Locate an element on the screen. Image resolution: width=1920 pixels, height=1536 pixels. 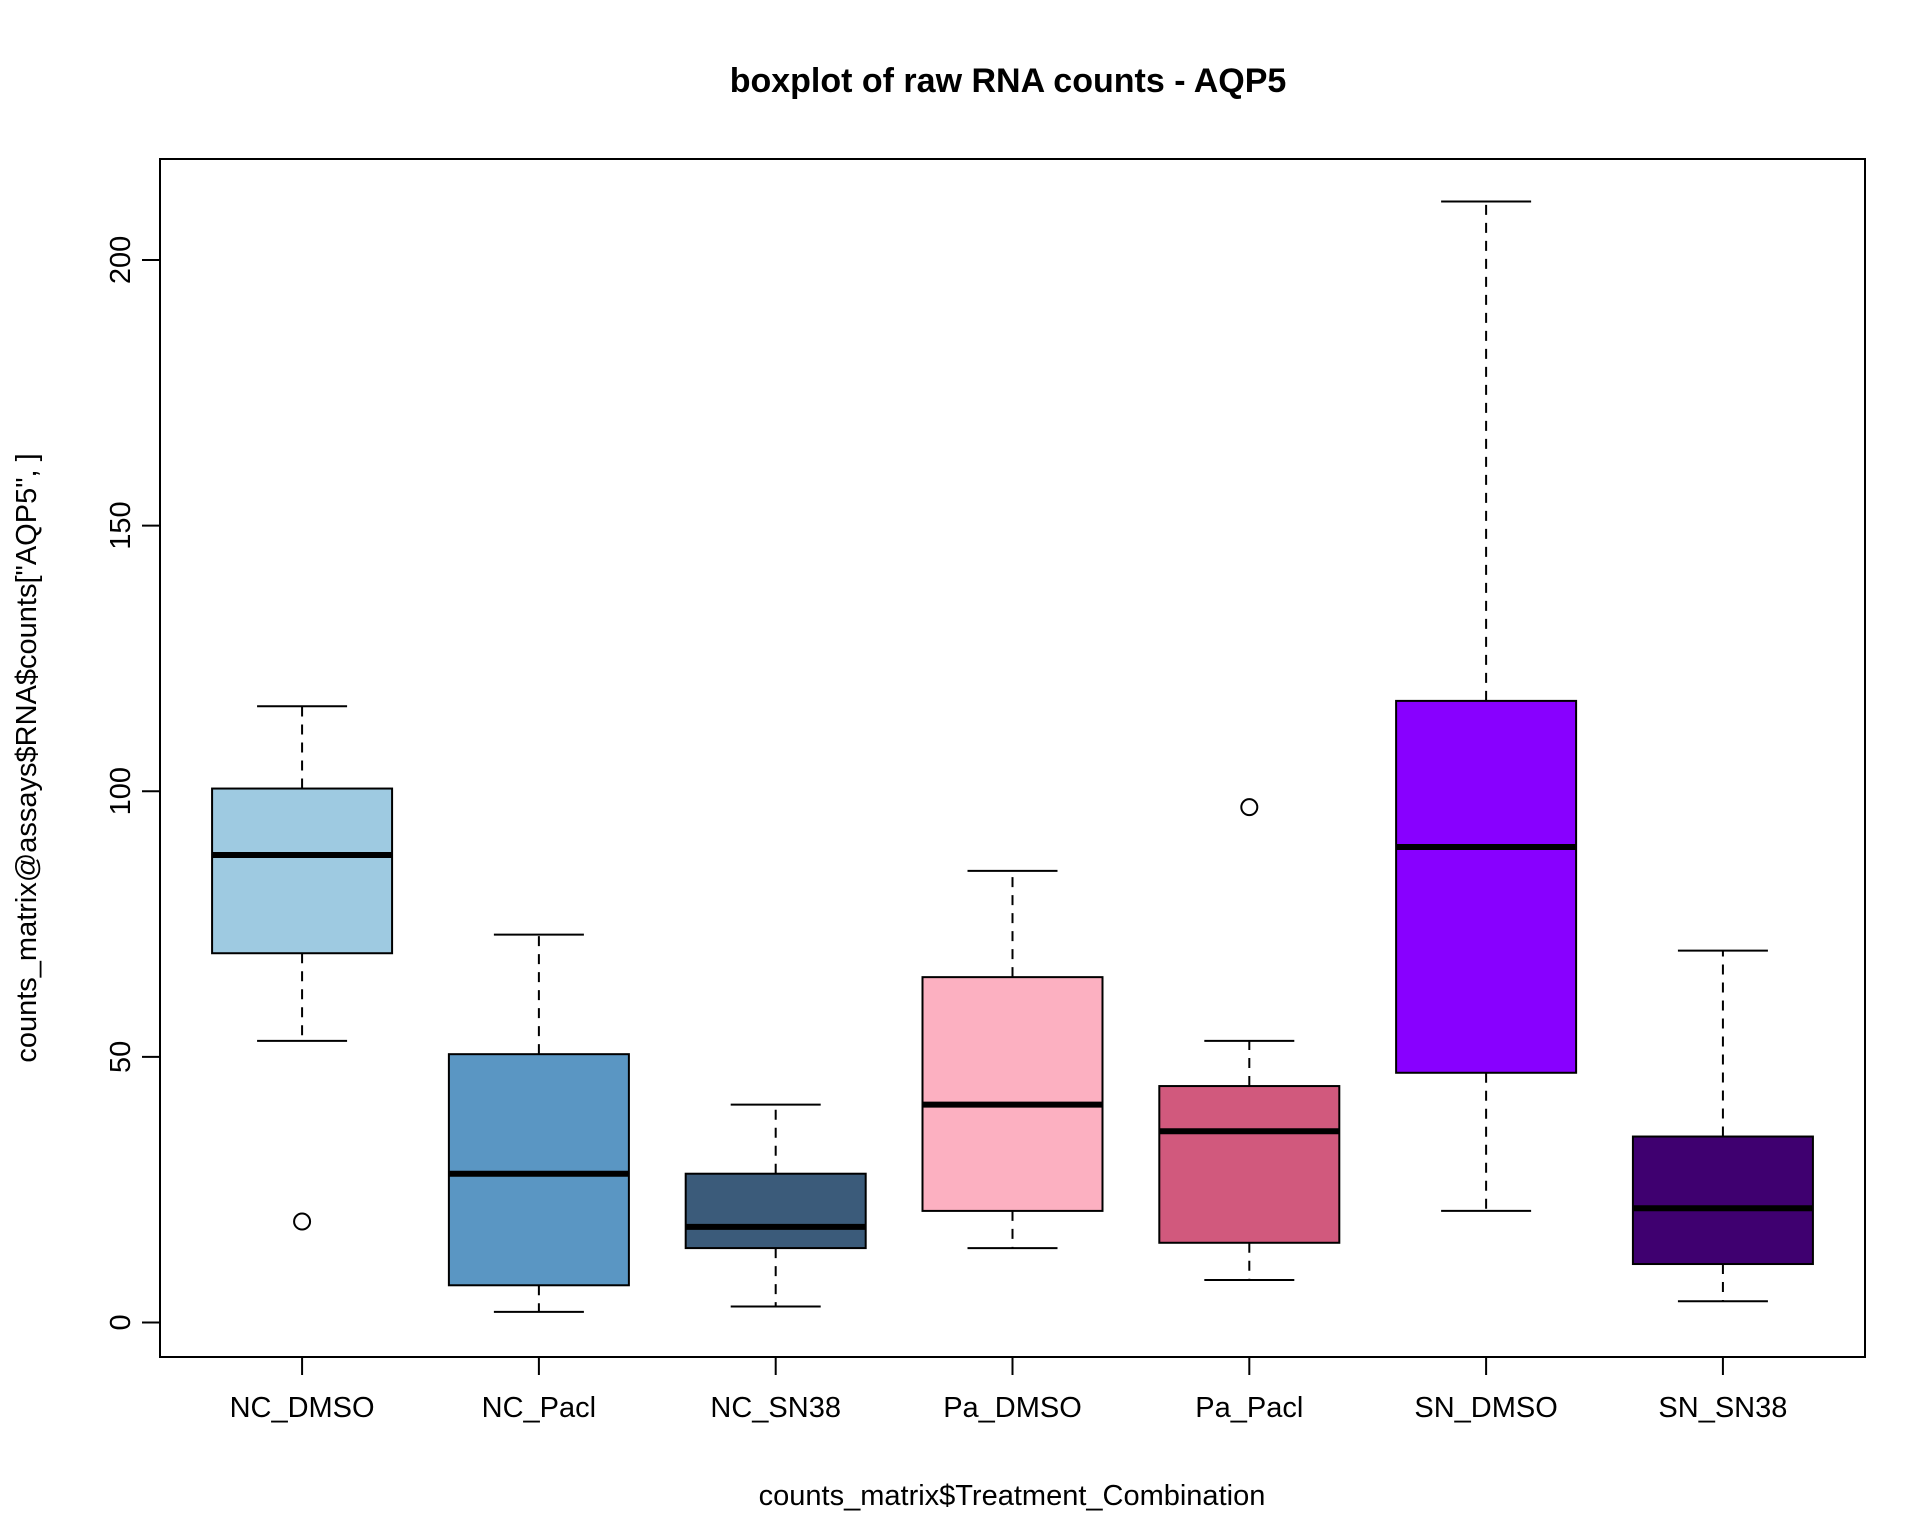
x-tick-label: Pa_DMSO is located at coordinates (1012, 1408).